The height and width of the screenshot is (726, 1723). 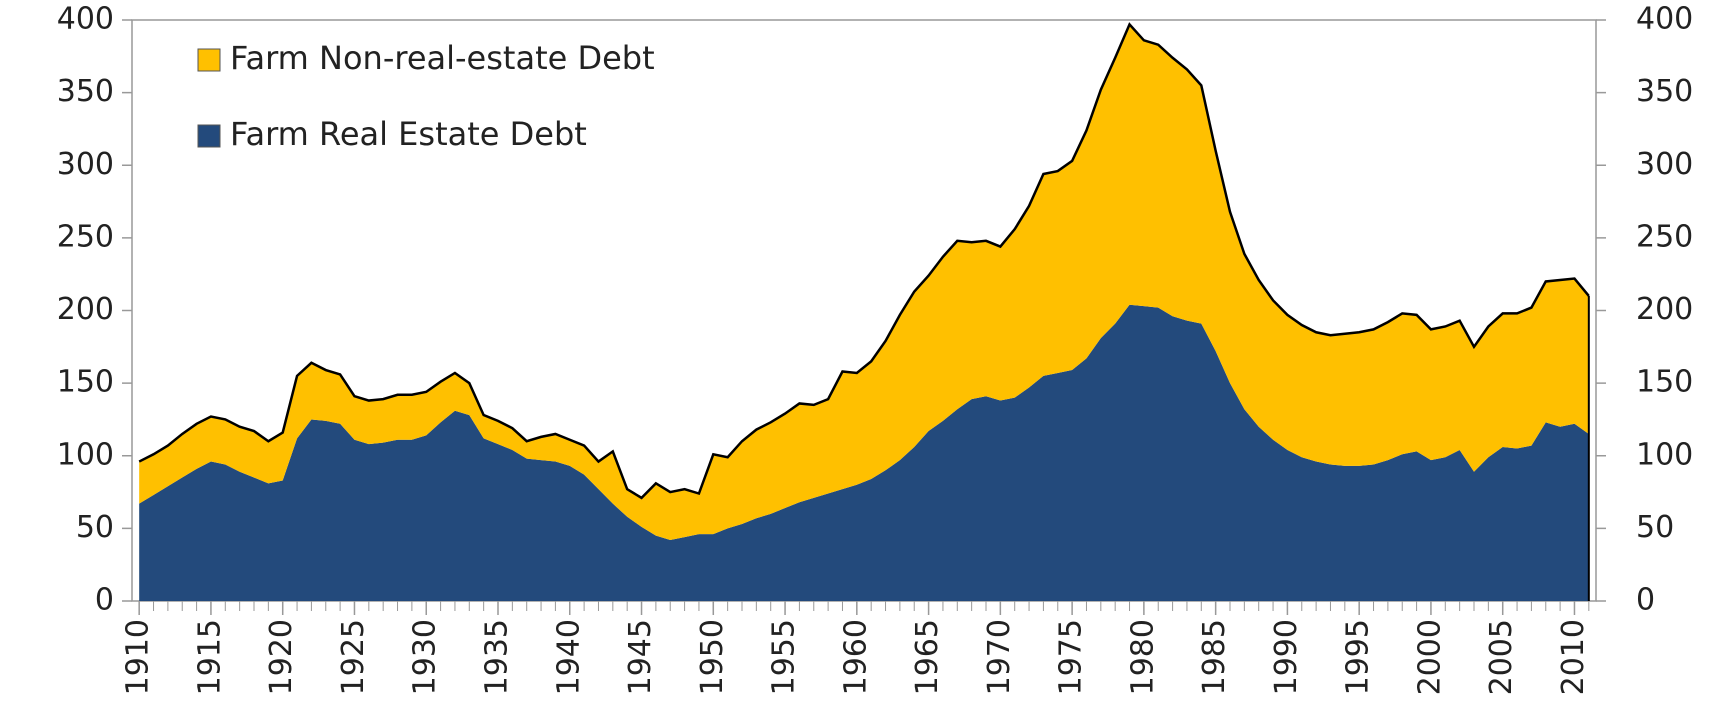 What do you see at coordinates (1664, 454) in the screenshot?
I see `y2-tick-label: 100` at bounding box center [1664, 454].